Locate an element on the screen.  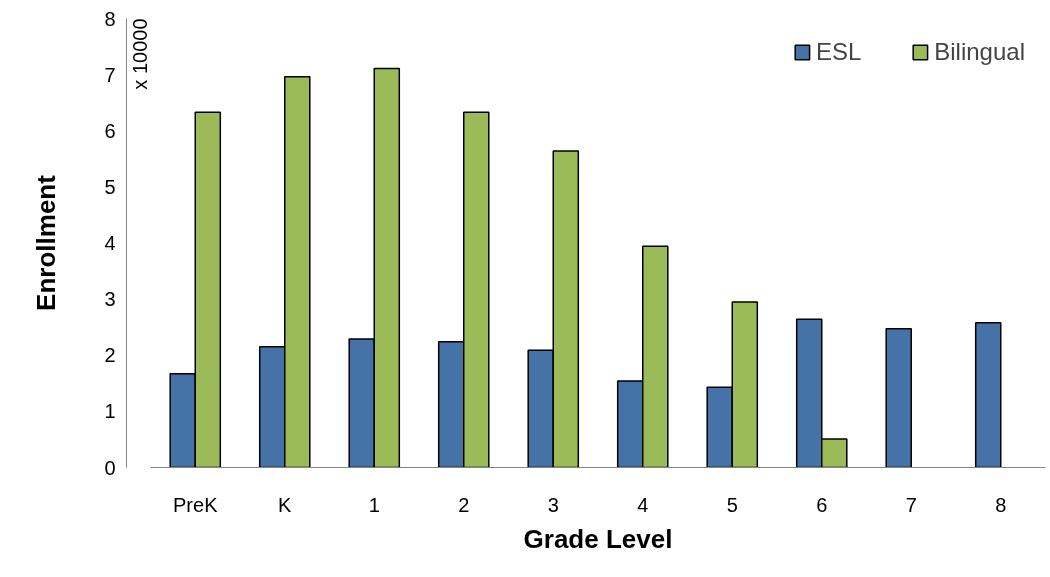
y-tick-label: 0 is located at coordinates (110, 467).